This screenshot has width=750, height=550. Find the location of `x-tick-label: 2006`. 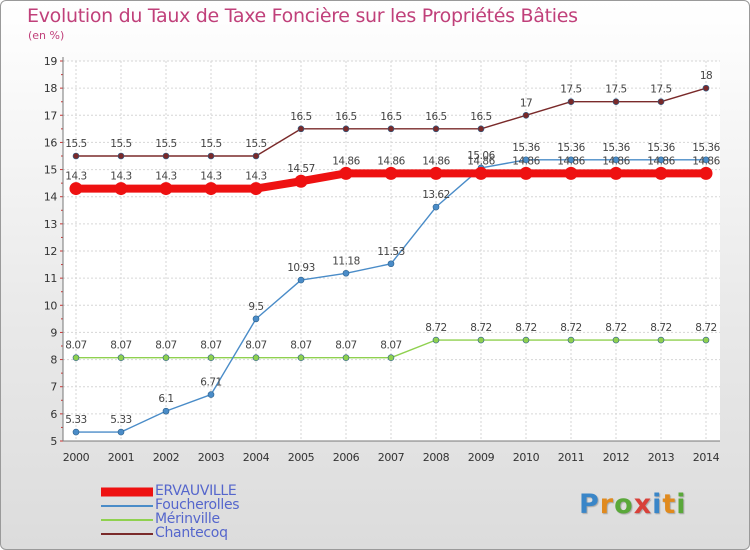

x-tick-label: 2006 is located at coordinates (346, 457).